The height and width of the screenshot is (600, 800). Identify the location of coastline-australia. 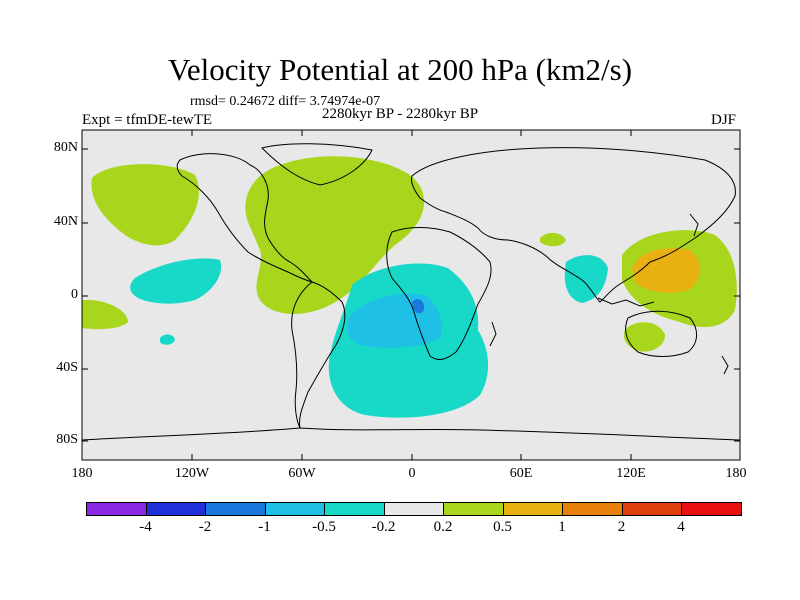
(661, 333).